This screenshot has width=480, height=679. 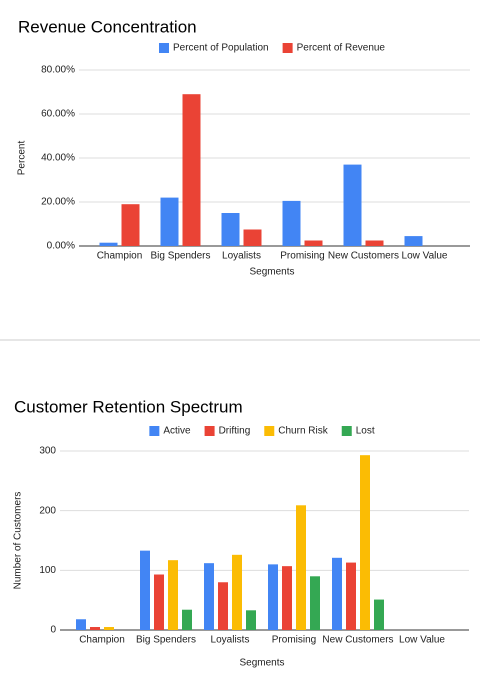 I want to click on legend-label: Churn Risk, so click(x=303, y=431).